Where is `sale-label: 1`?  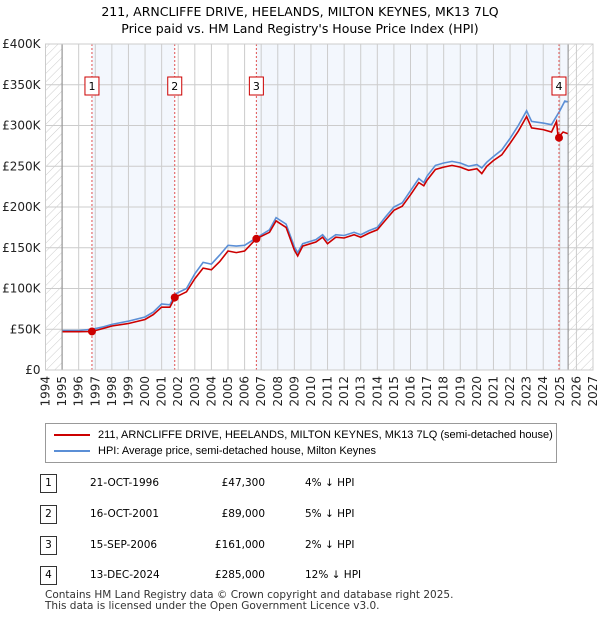
sale-label: 1 is located at coordinates (91, 86).